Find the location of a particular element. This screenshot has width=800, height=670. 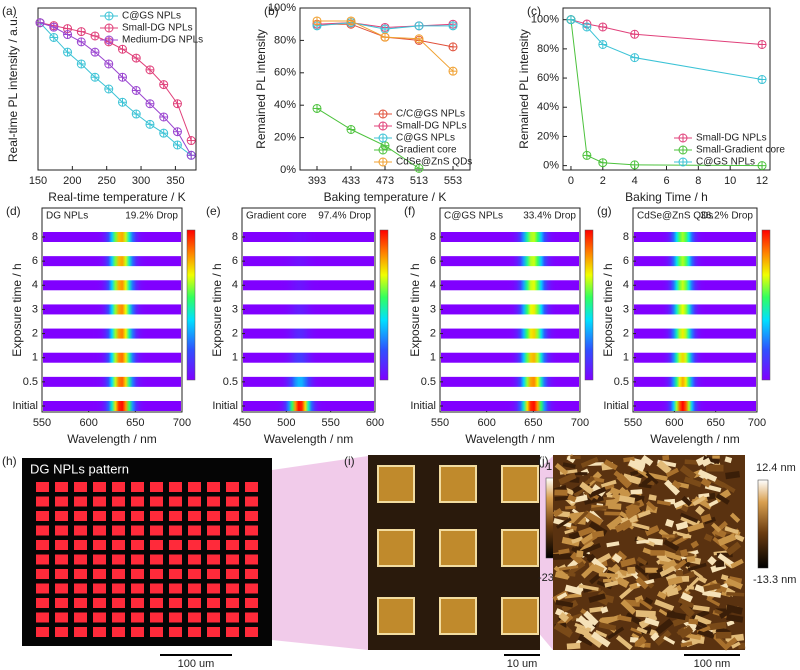

y-tick-label: 0% is located at coordinates (551, 166).